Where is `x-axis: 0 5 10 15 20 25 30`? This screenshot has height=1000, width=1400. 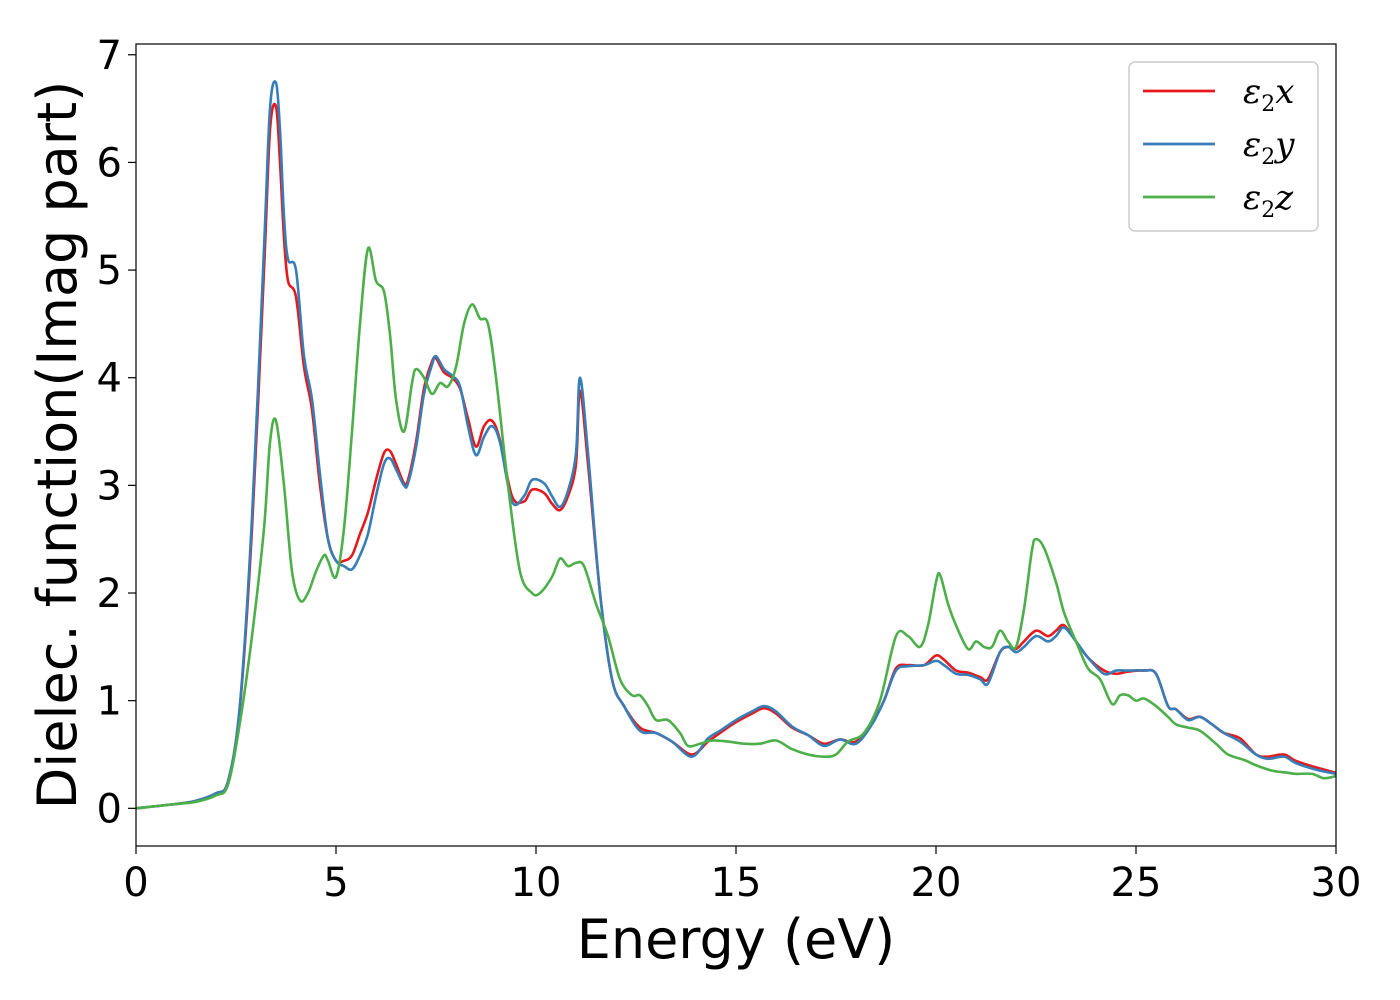 x-axis: 0 5 10 15 20 25 30 is located at coordinates (742, 876).